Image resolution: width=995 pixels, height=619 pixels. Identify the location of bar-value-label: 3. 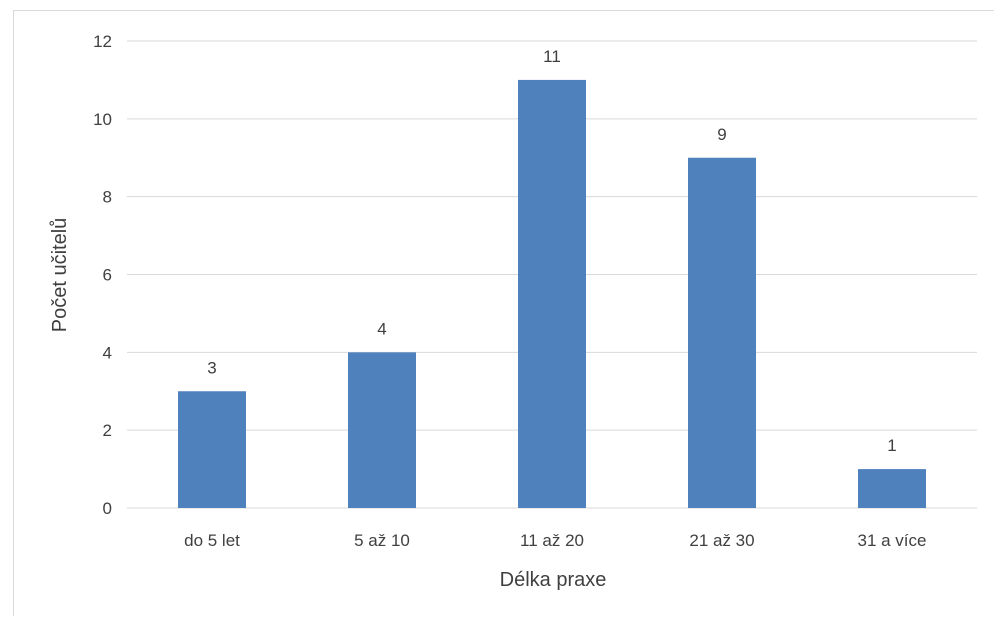
(211, 367).